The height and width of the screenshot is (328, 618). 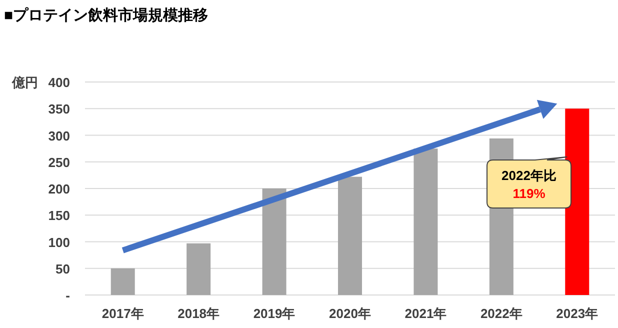 What do you see at coordinates (68, 295) in the screenshot?
I see `y-tick-label: -` at bounding box center [68, 295].